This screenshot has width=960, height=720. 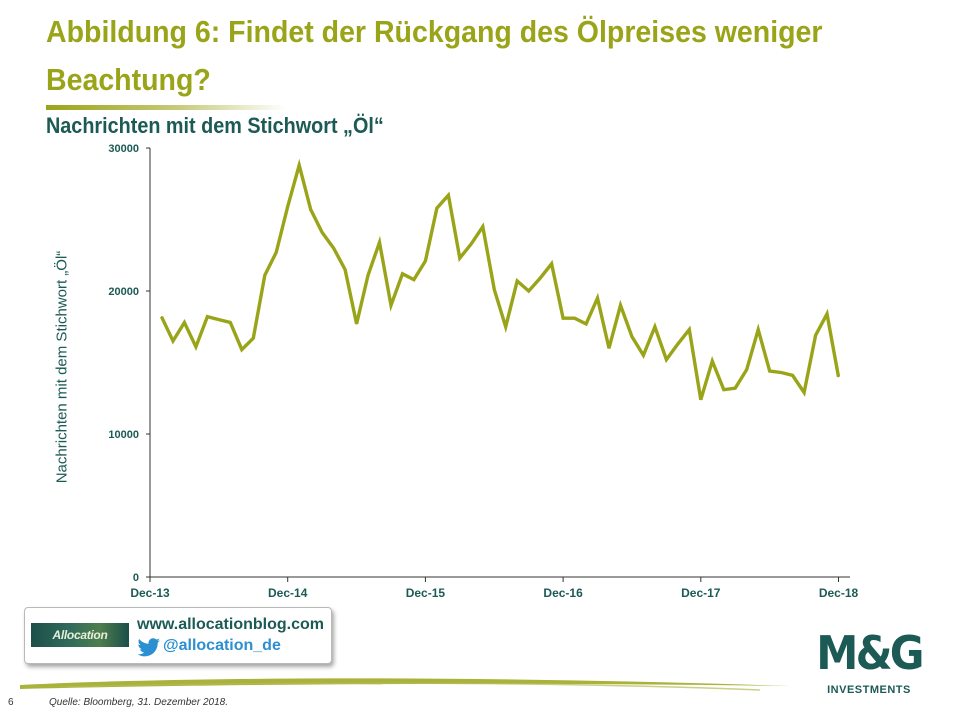 I want to click on bottom-brush-stroke, so click(x=405, y=684).